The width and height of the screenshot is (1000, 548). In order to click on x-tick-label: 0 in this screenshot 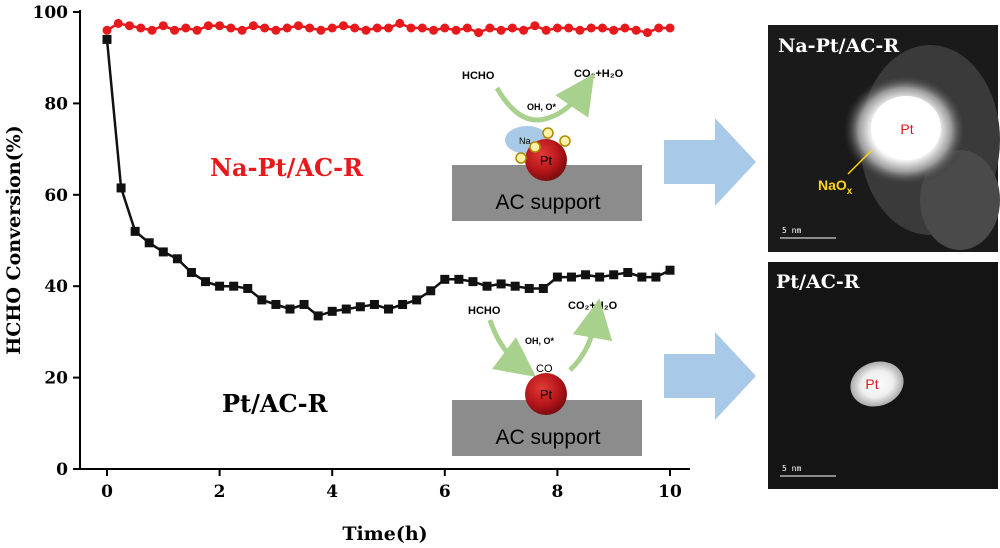, I will do `click(107, 492)`.